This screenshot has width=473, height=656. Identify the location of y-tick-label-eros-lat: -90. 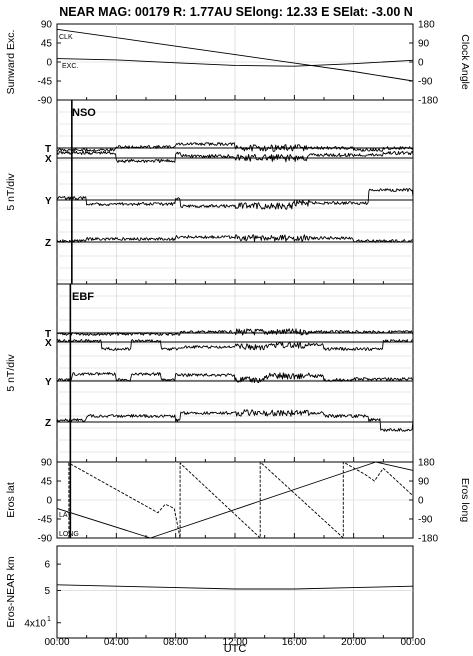
(45, 539).